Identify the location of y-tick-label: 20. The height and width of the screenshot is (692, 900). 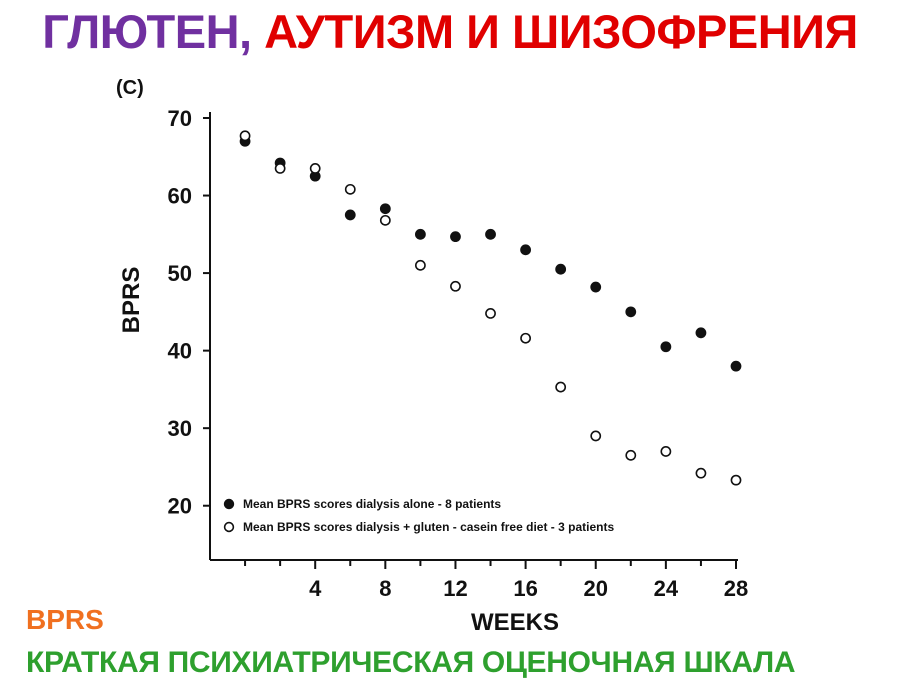
(180, 506).